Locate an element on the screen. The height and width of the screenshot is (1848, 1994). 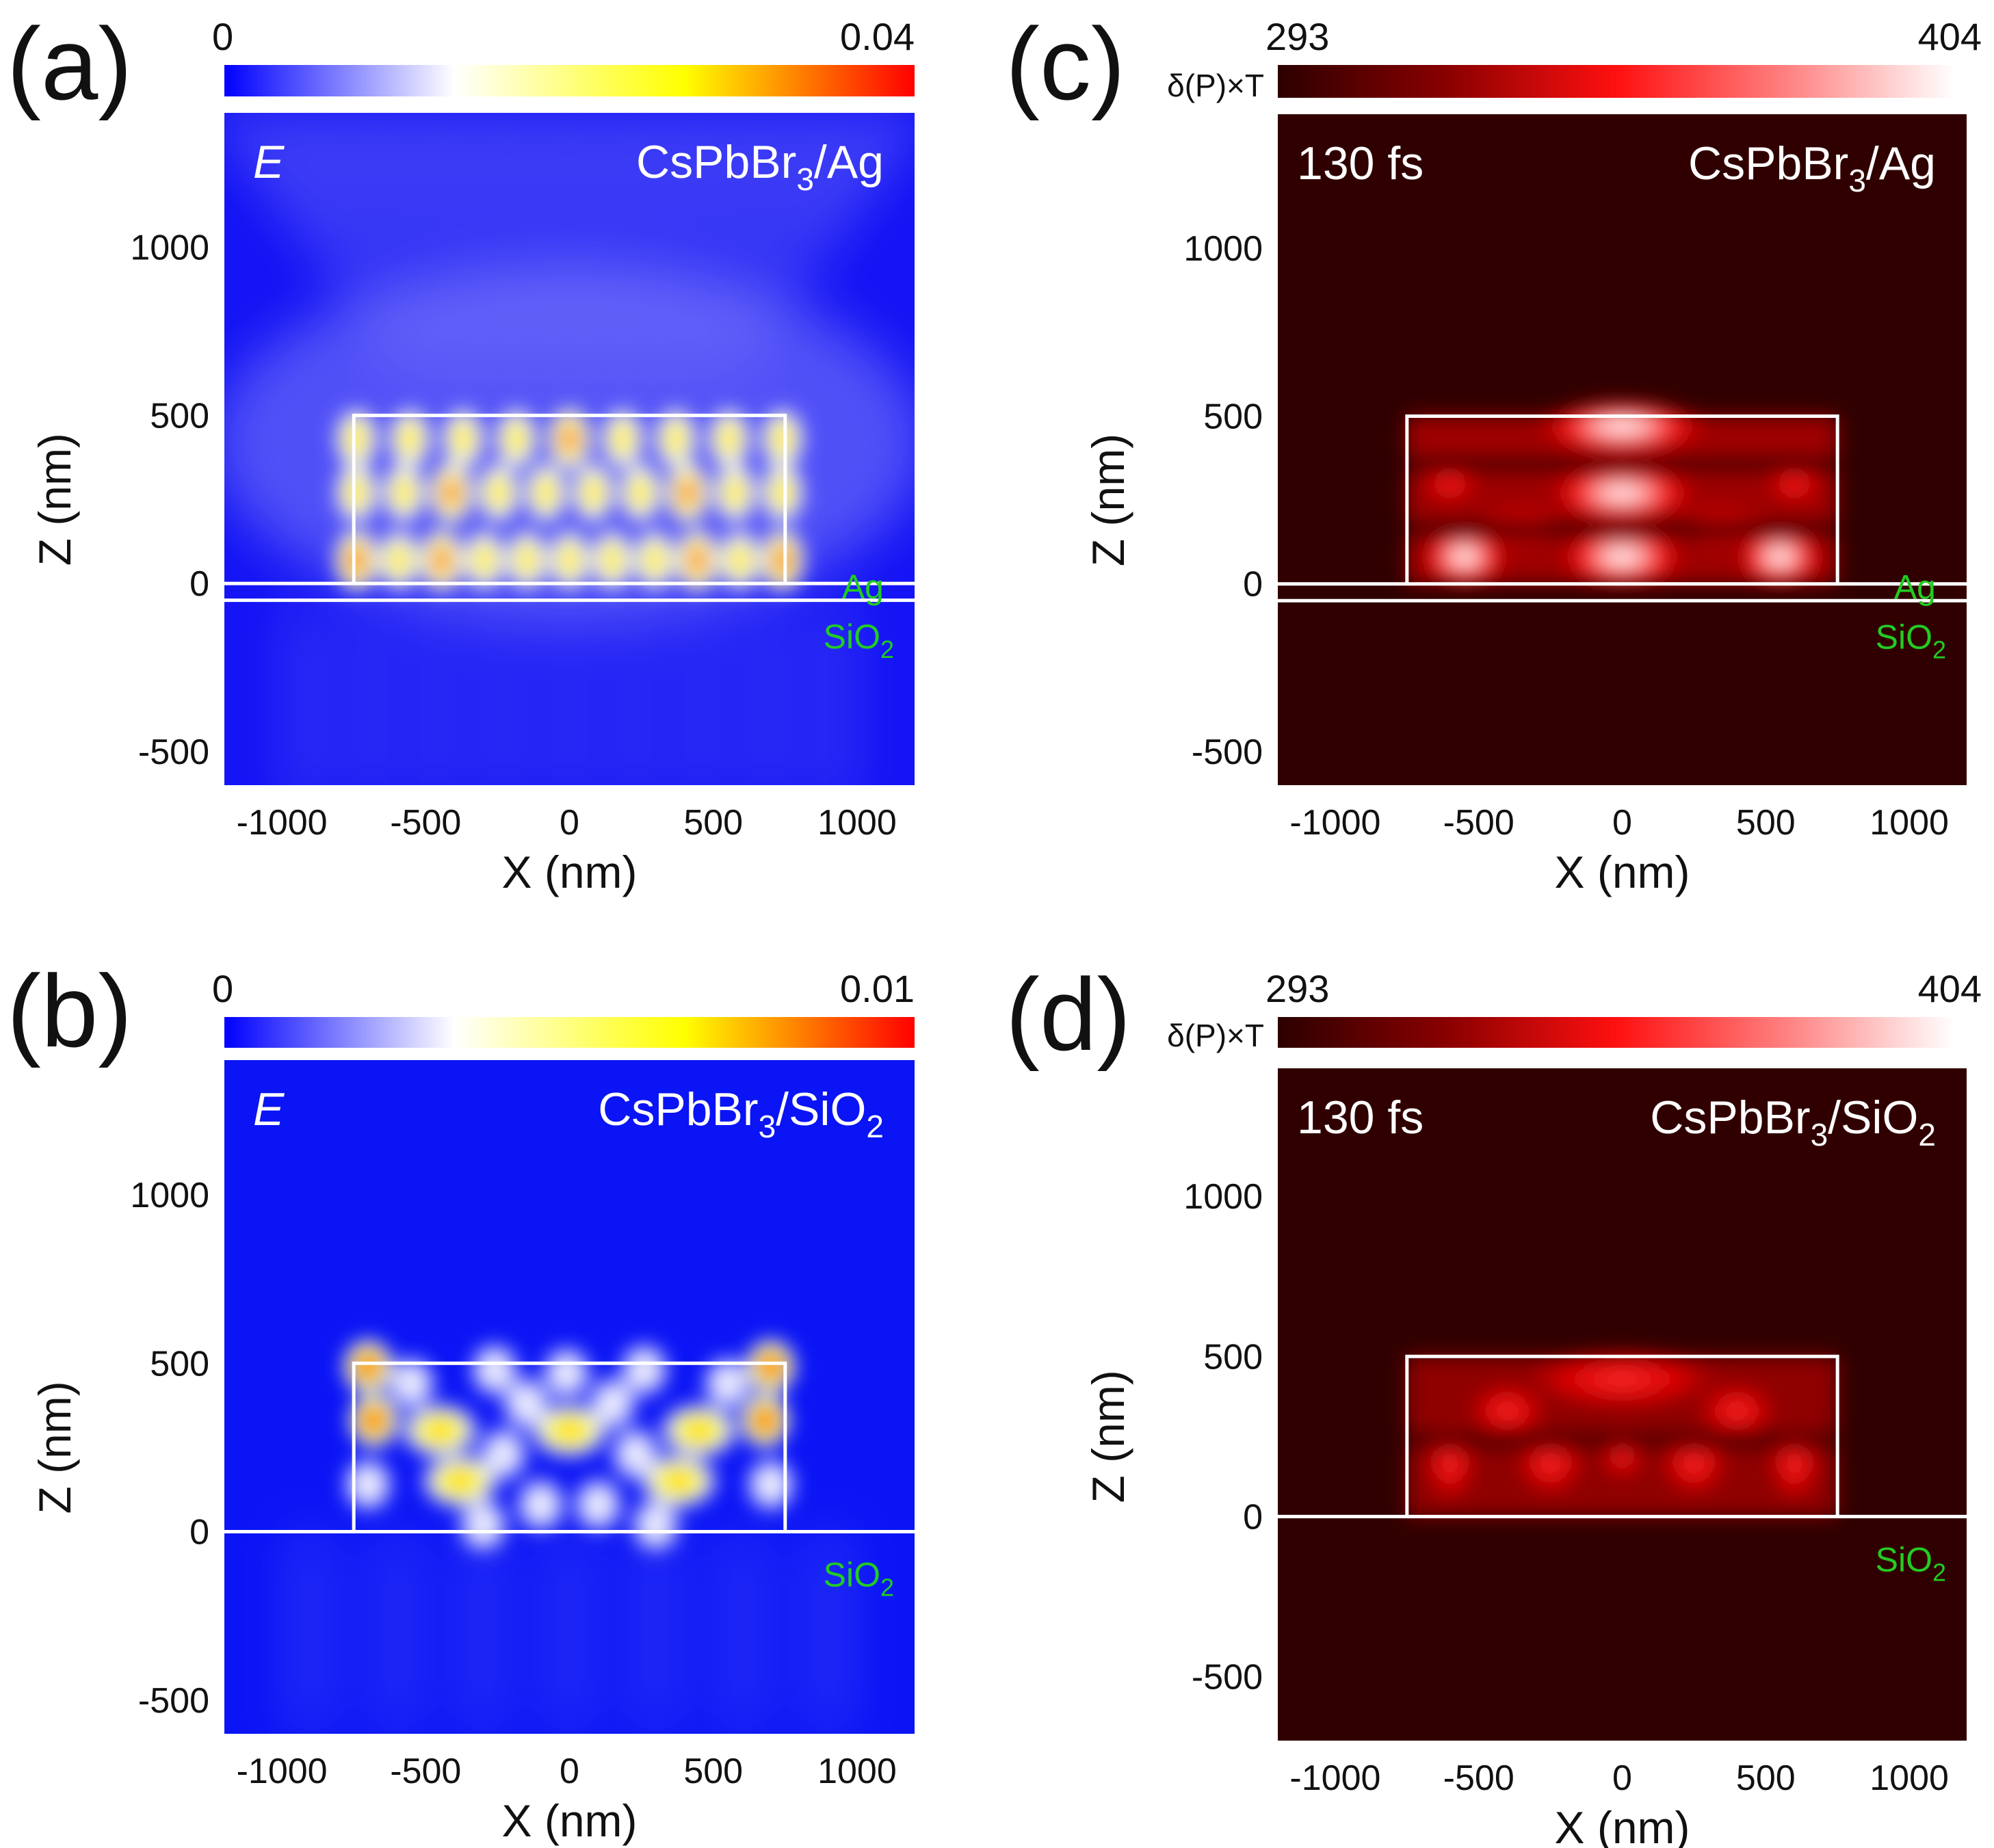
material-label: CsPbBr3/Ag is located at coordinates (1812, 167).